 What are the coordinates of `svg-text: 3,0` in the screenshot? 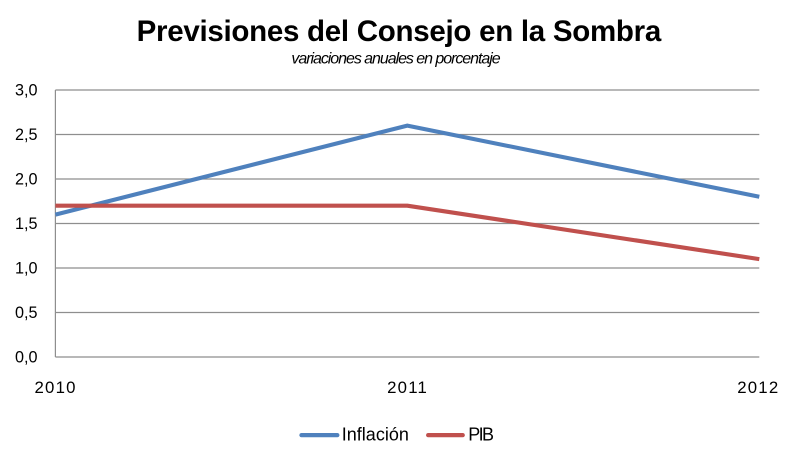 It's located at (26, 91).